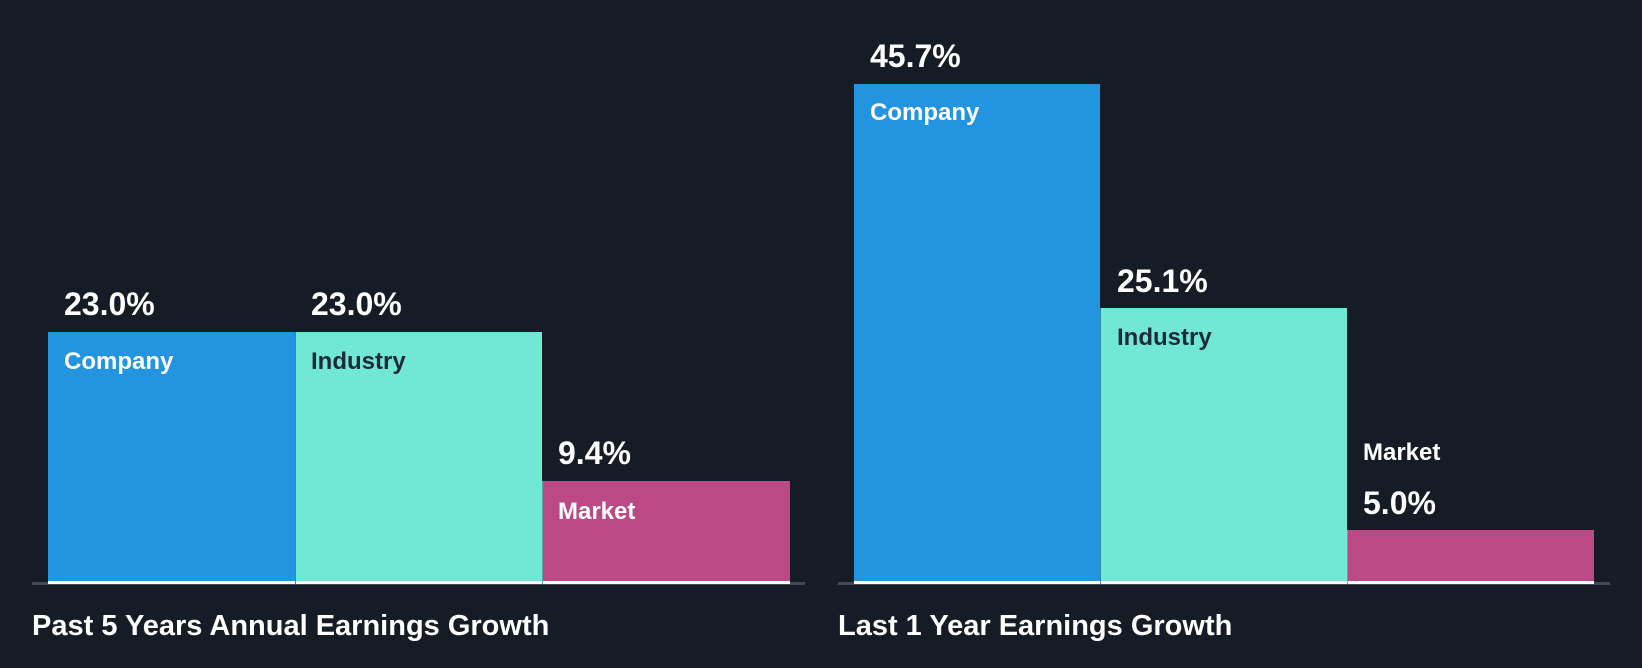 This screenshot has width=1642, height=668. Describe the element at coordinates (109, 304) in the screenshot. I see `value-label-company: 23.0%` at that location.